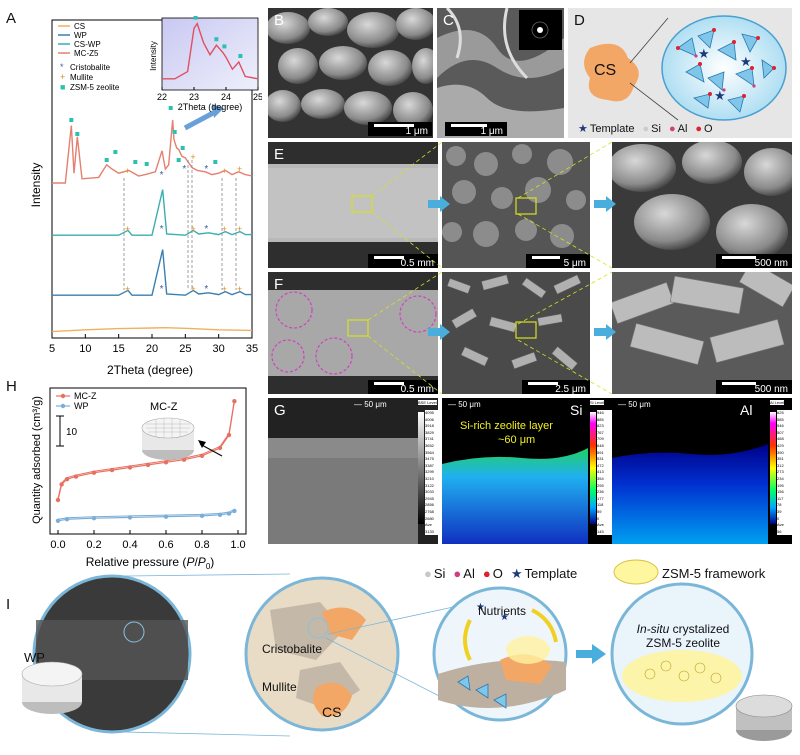 This screenshot has height=755, width=800. Describe the element at coordinates (600, 498) in the screenshot. I see `colorbar-value: 177` at that location.